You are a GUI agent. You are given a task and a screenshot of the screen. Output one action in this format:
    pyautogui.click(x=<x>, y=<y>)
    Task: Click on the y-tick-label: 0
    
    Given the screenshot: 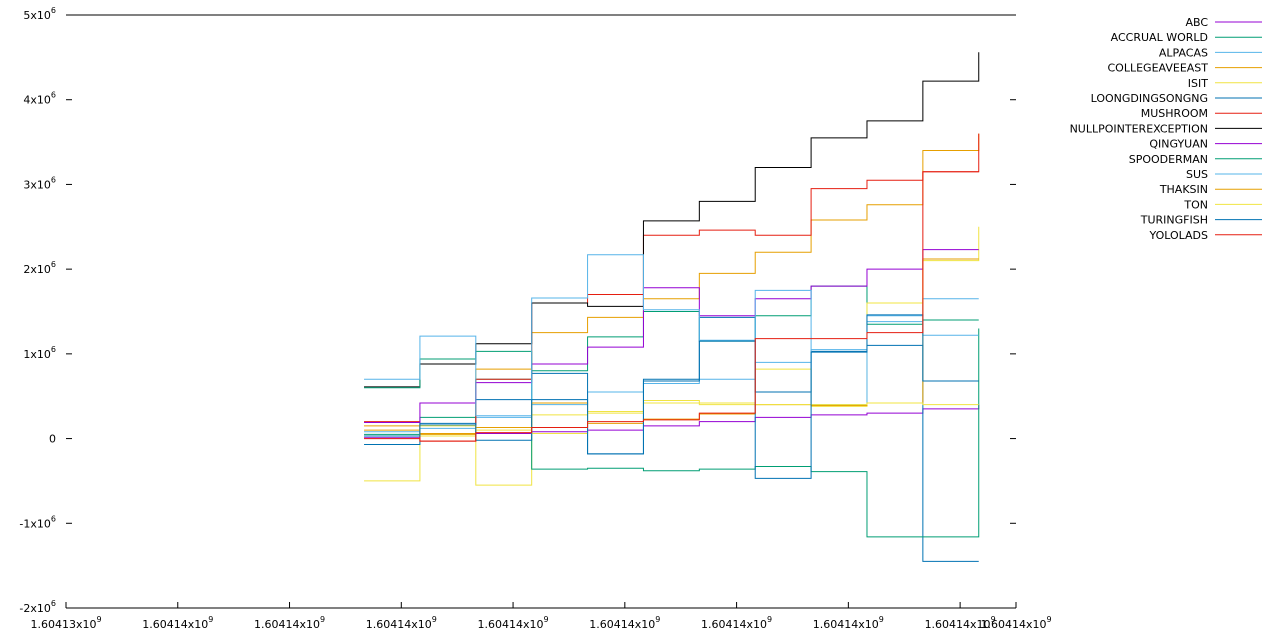 What is the action you would take?
    pyautogui.click(x=52, y=439)
    